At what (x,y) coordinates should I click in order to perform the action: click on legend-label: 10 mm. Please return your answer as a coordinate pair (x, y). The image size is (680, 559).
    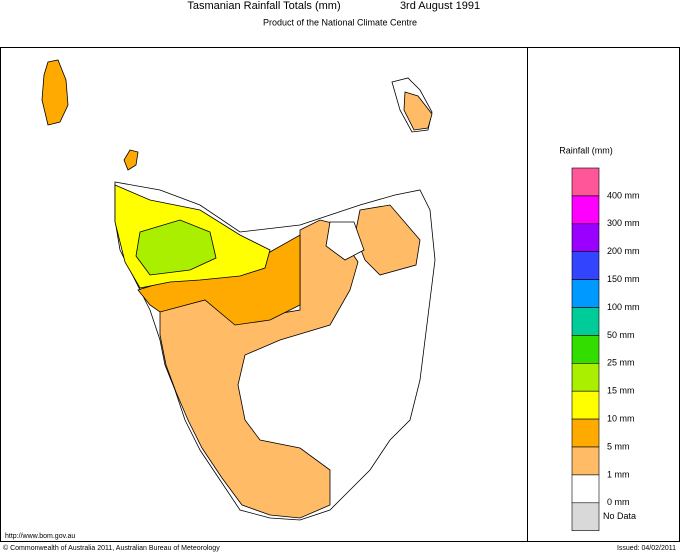
    Looking at the image, I should click on (621, 418).